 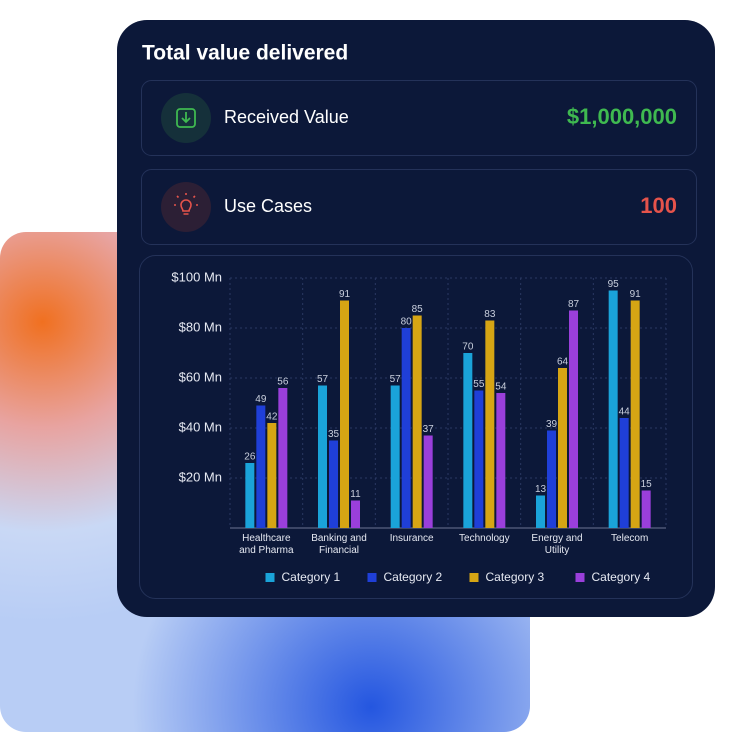 What do you see at coordinates (250, 457) in the screenshot?
I see `value-label: 26` at bounding box center [250, 457].